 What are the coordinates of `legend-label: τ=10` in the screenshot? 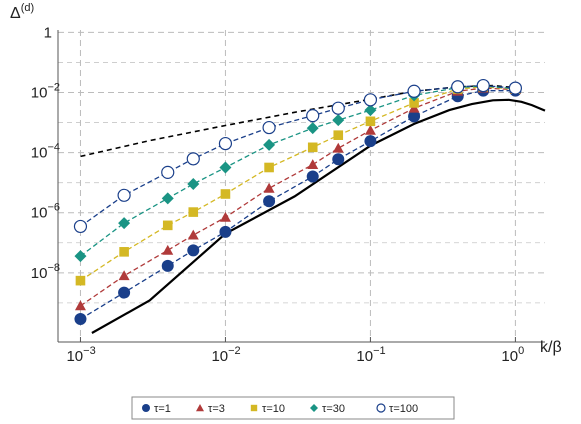 It's located at (273, 409).